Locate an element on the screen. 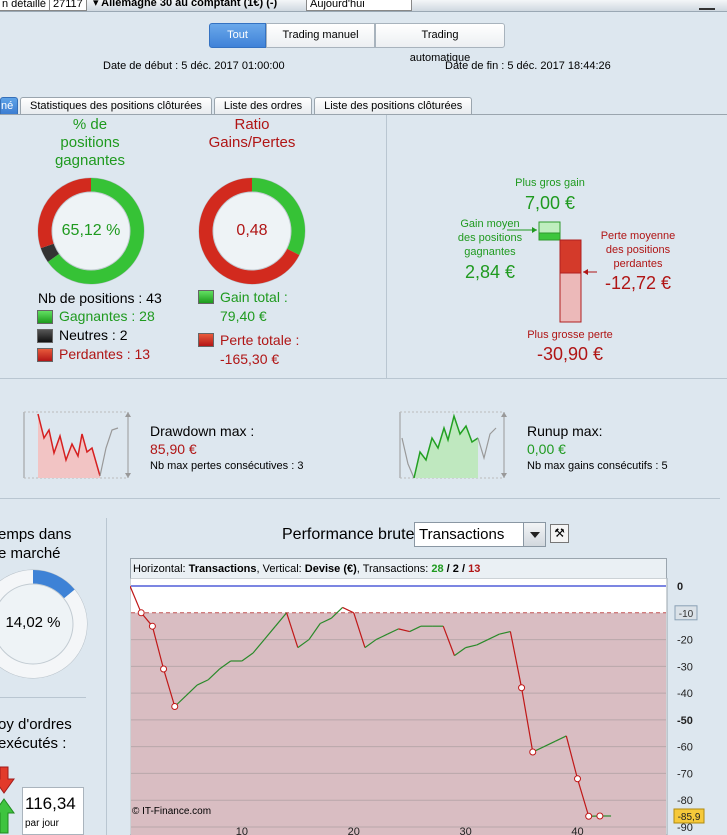 The height and width of the screenshot is (835, 727). winners-count: Gagnantes : 28 is located at coordinates (107, 316).